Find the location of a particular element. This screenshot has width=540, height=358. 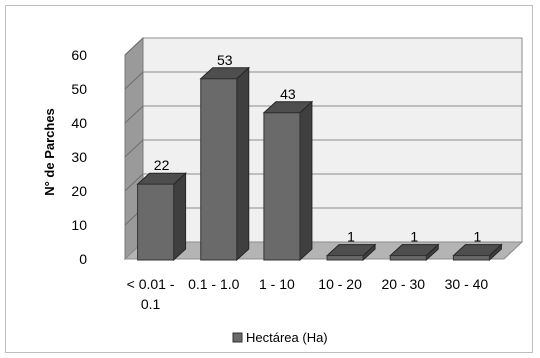

x-tick-label: 20 - 30 is located at coordinates (403, 284).